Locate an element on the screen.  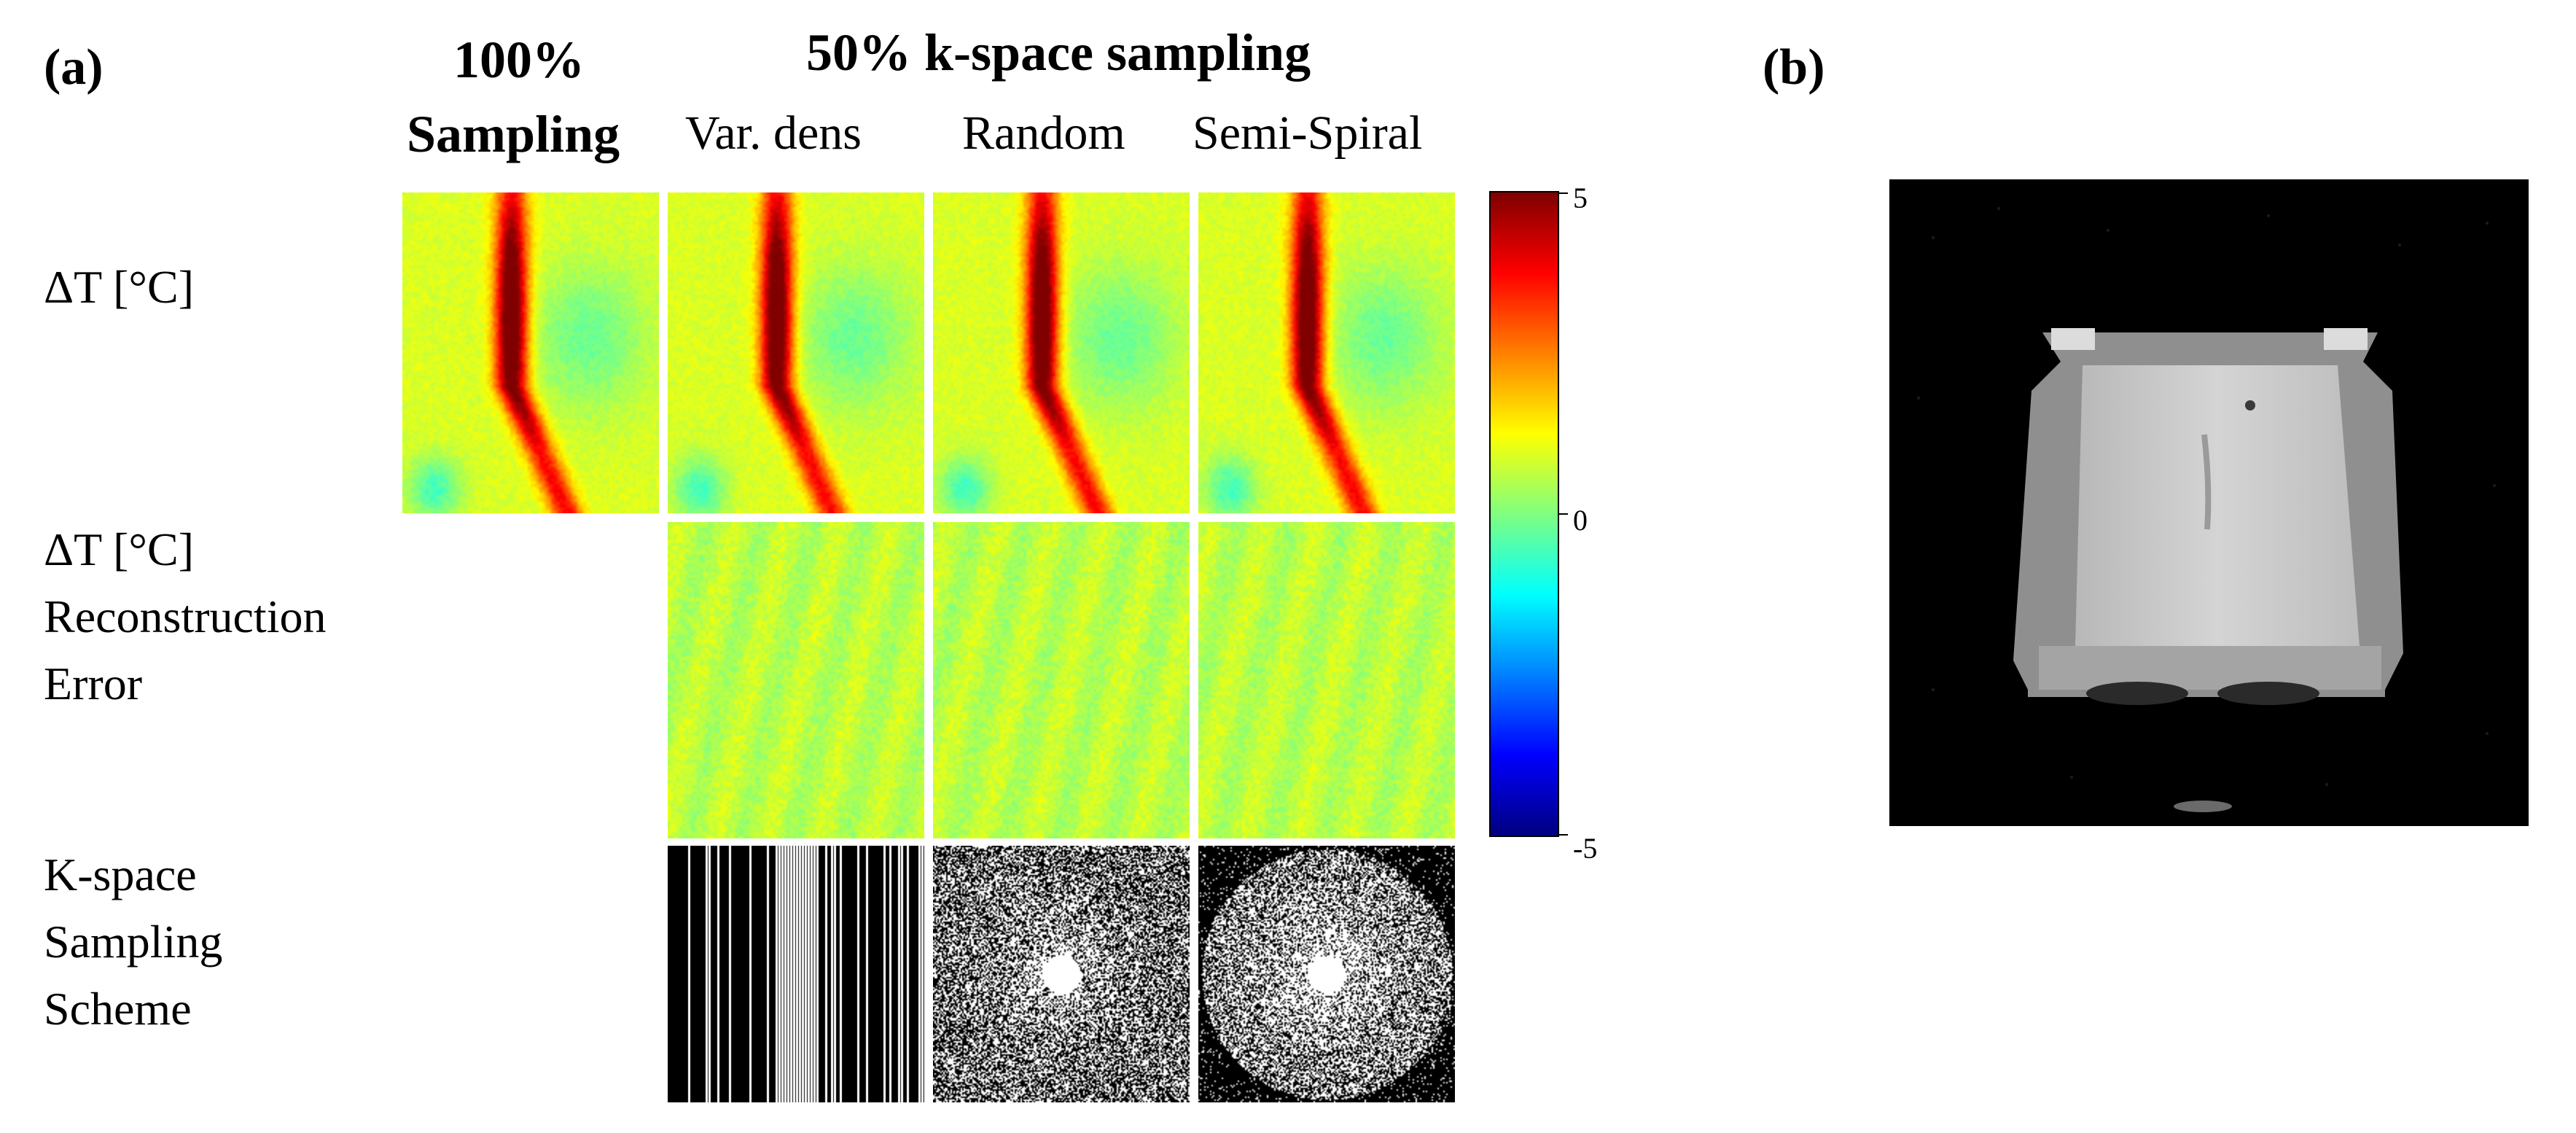
colorbar-tick-min is located at coordinates (1563, 835).